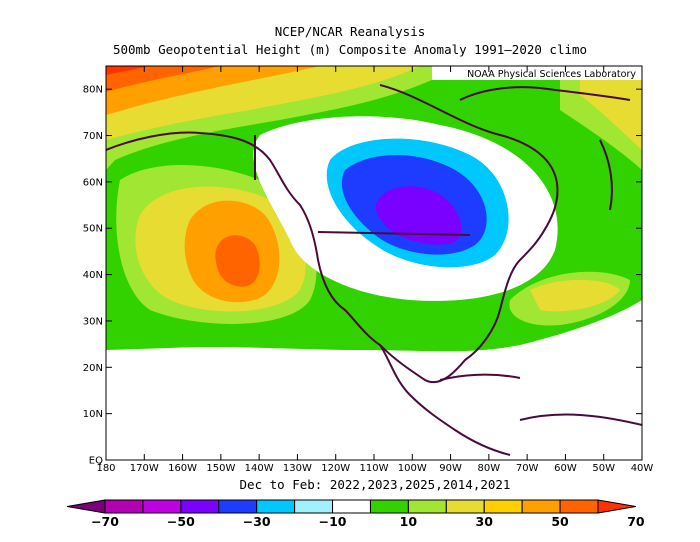 This screenshot has width=700, height=542. What do you see at coordinates (489, 468) in the screenshot?
I see `lon-tick-label: 80W` at bounding box center [489, 468].